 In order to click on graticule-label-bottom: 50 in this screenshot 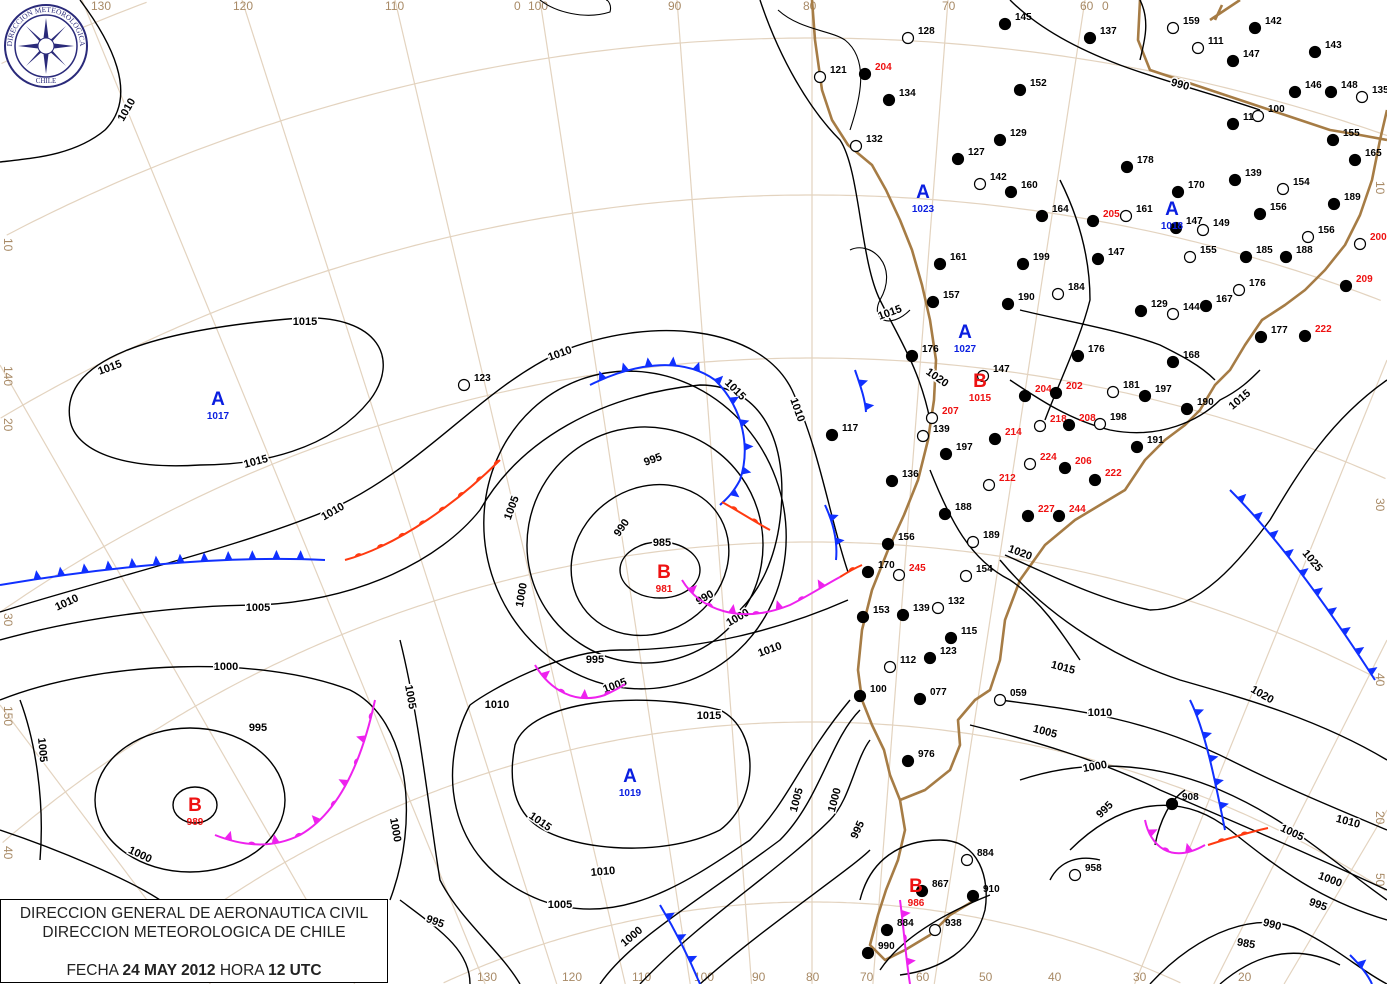, I will do `click(986, 977)`.